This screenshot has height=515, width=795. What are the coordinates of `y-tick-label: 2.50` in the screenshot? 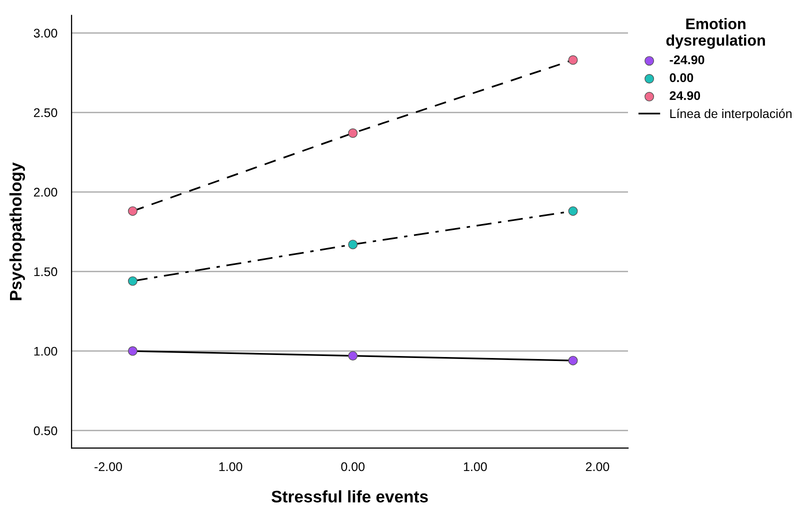 It's located at (46, 113).